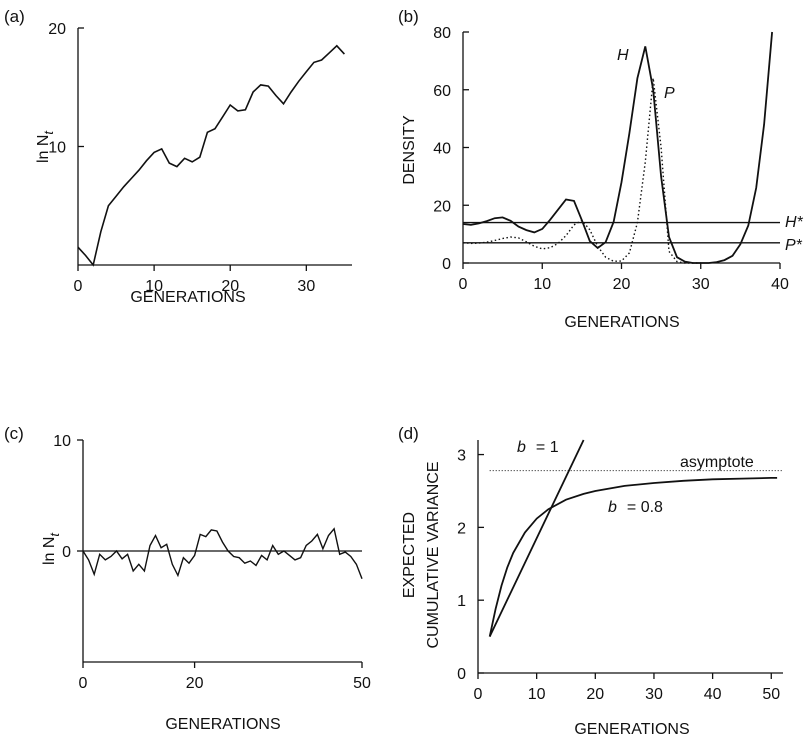 Image resolution: width=809 pixels, height=740 pixels. Describe the element at coordinates (542, 284) in the screenshot. I see `panel-b-xtick-label-1: 10` at that location.